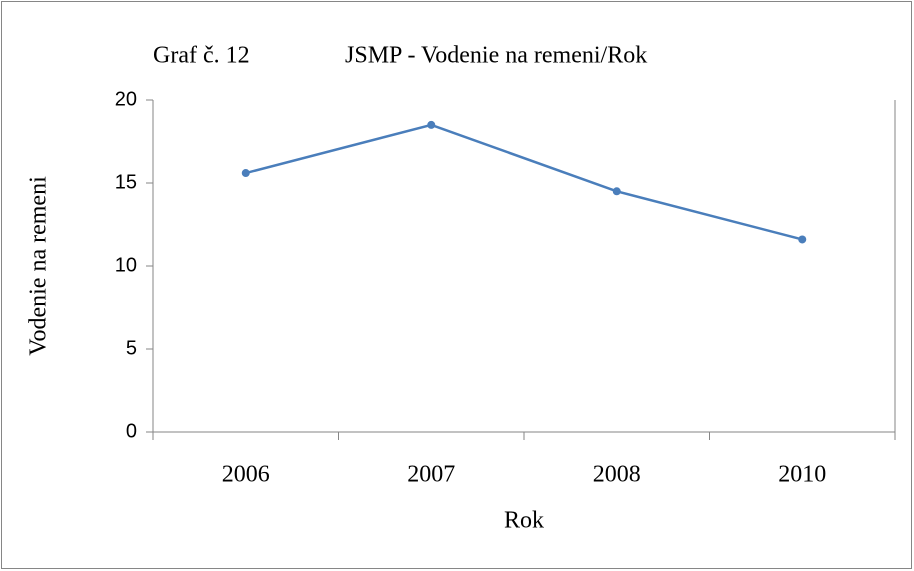 The width and height of the screenshot is (914, 571). What do you see at coordinates (246, 475) in the screenshot?
I see `x-tick-label: 2006` at bounding box center [246, 475].